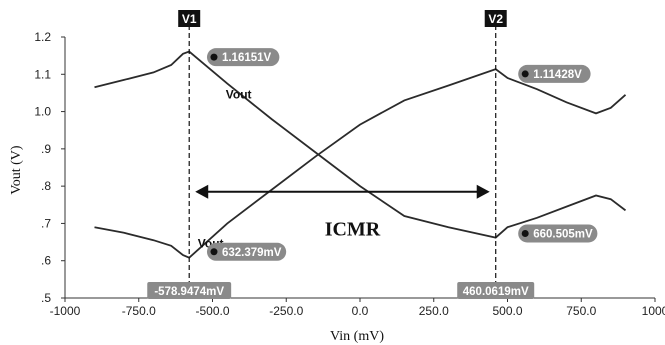  What do you see at coordinates (202, 191) in the screenshot?
I see `icmr-arrowhead-left` at bounding box center [202, 191].